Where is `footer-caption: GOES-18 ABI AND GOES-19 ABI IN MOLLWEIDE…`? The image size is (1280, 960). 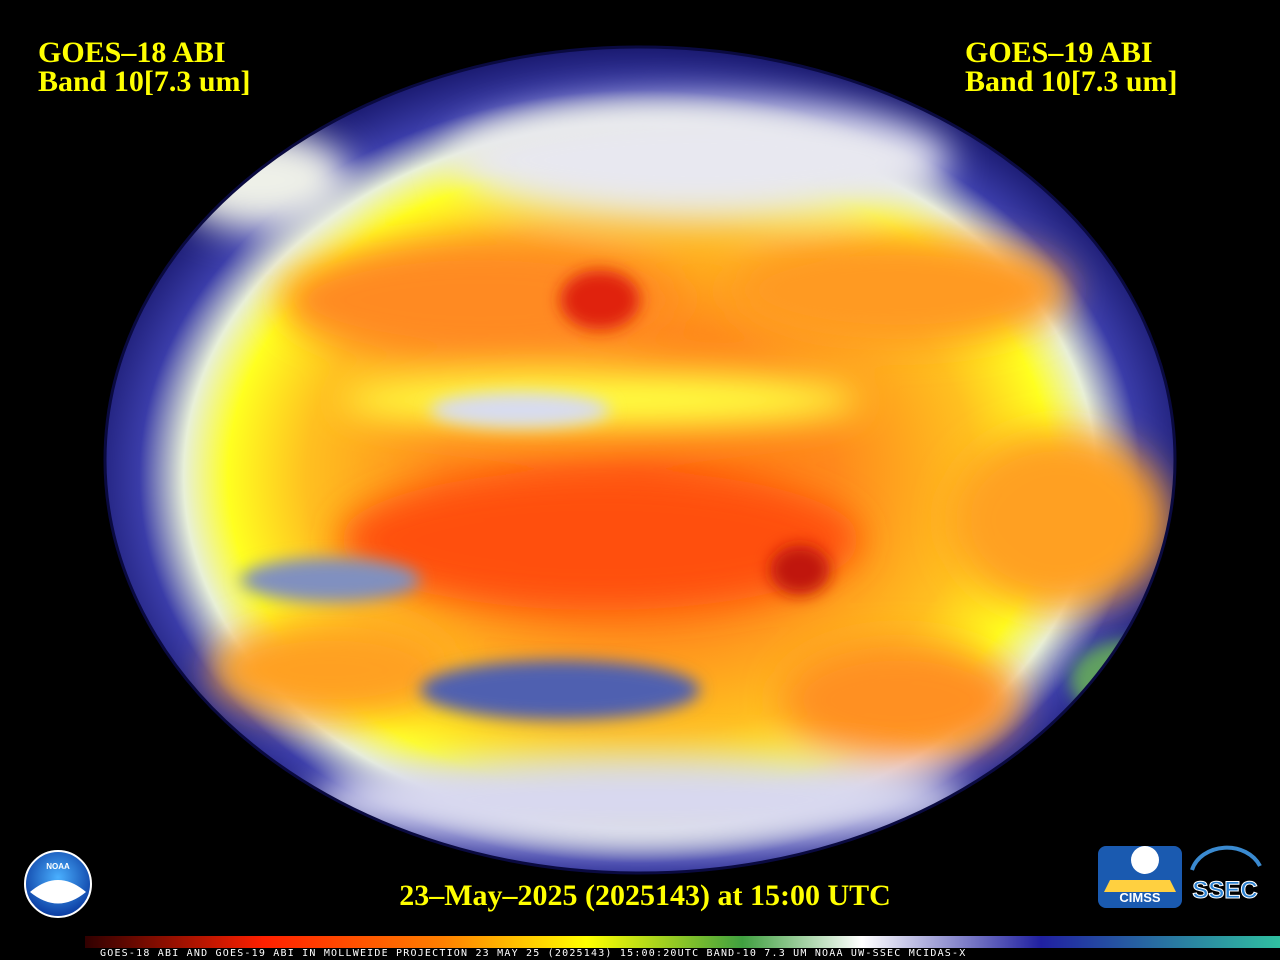 footer-caption: GOES-18 ABI AND GOES-19 ABI IN MOLLWEIDE… is located at coordinates (533, 953).